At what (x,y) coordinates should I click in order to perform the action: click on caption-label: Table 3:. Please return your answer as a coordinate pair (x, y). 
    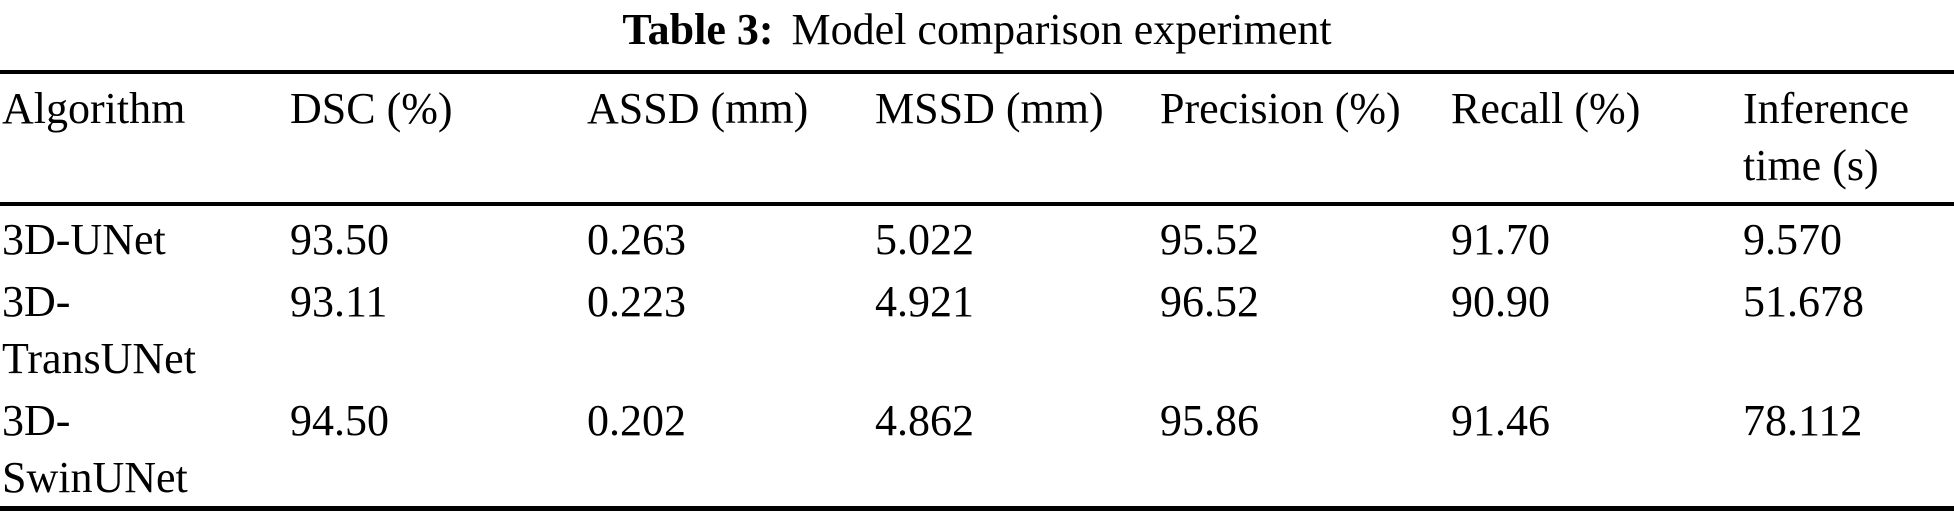
    Looking at the image, I should click on (698, 29).